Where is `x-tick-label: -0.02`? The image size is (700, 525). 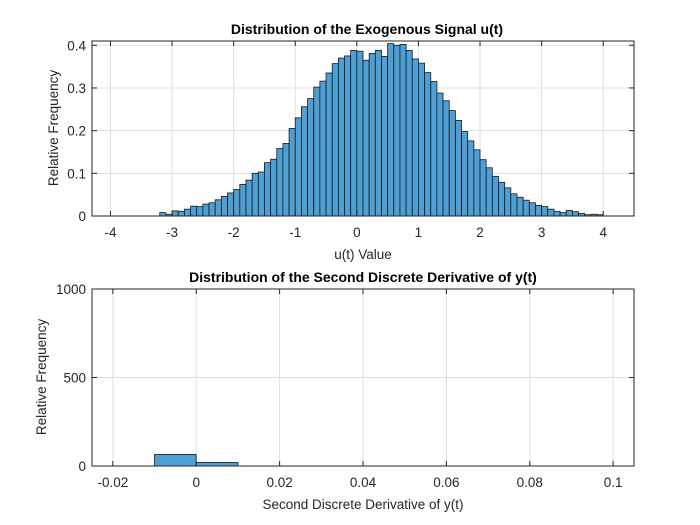
x-tick-label: -0.02 is located at coordinates (112, 482).